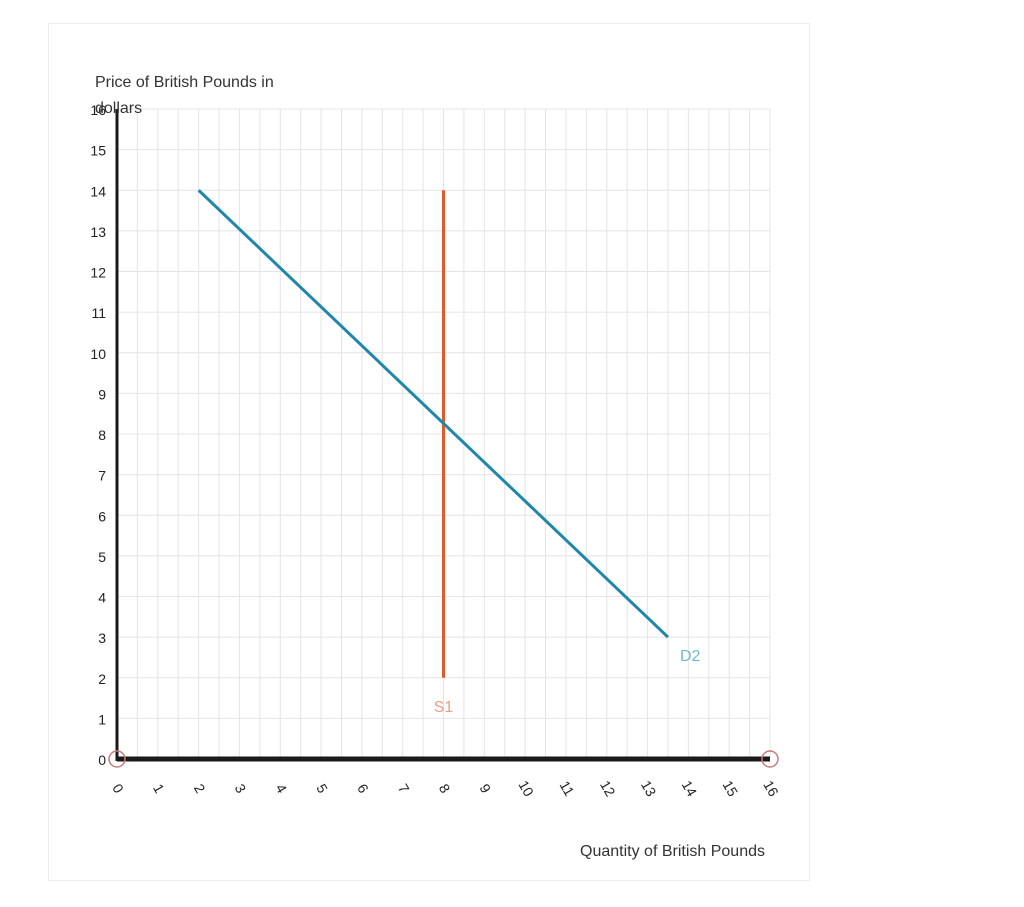 The width and height of the screenshot is (1024, 907). I want to click on y-tick-label: 7, so click(102, 476).